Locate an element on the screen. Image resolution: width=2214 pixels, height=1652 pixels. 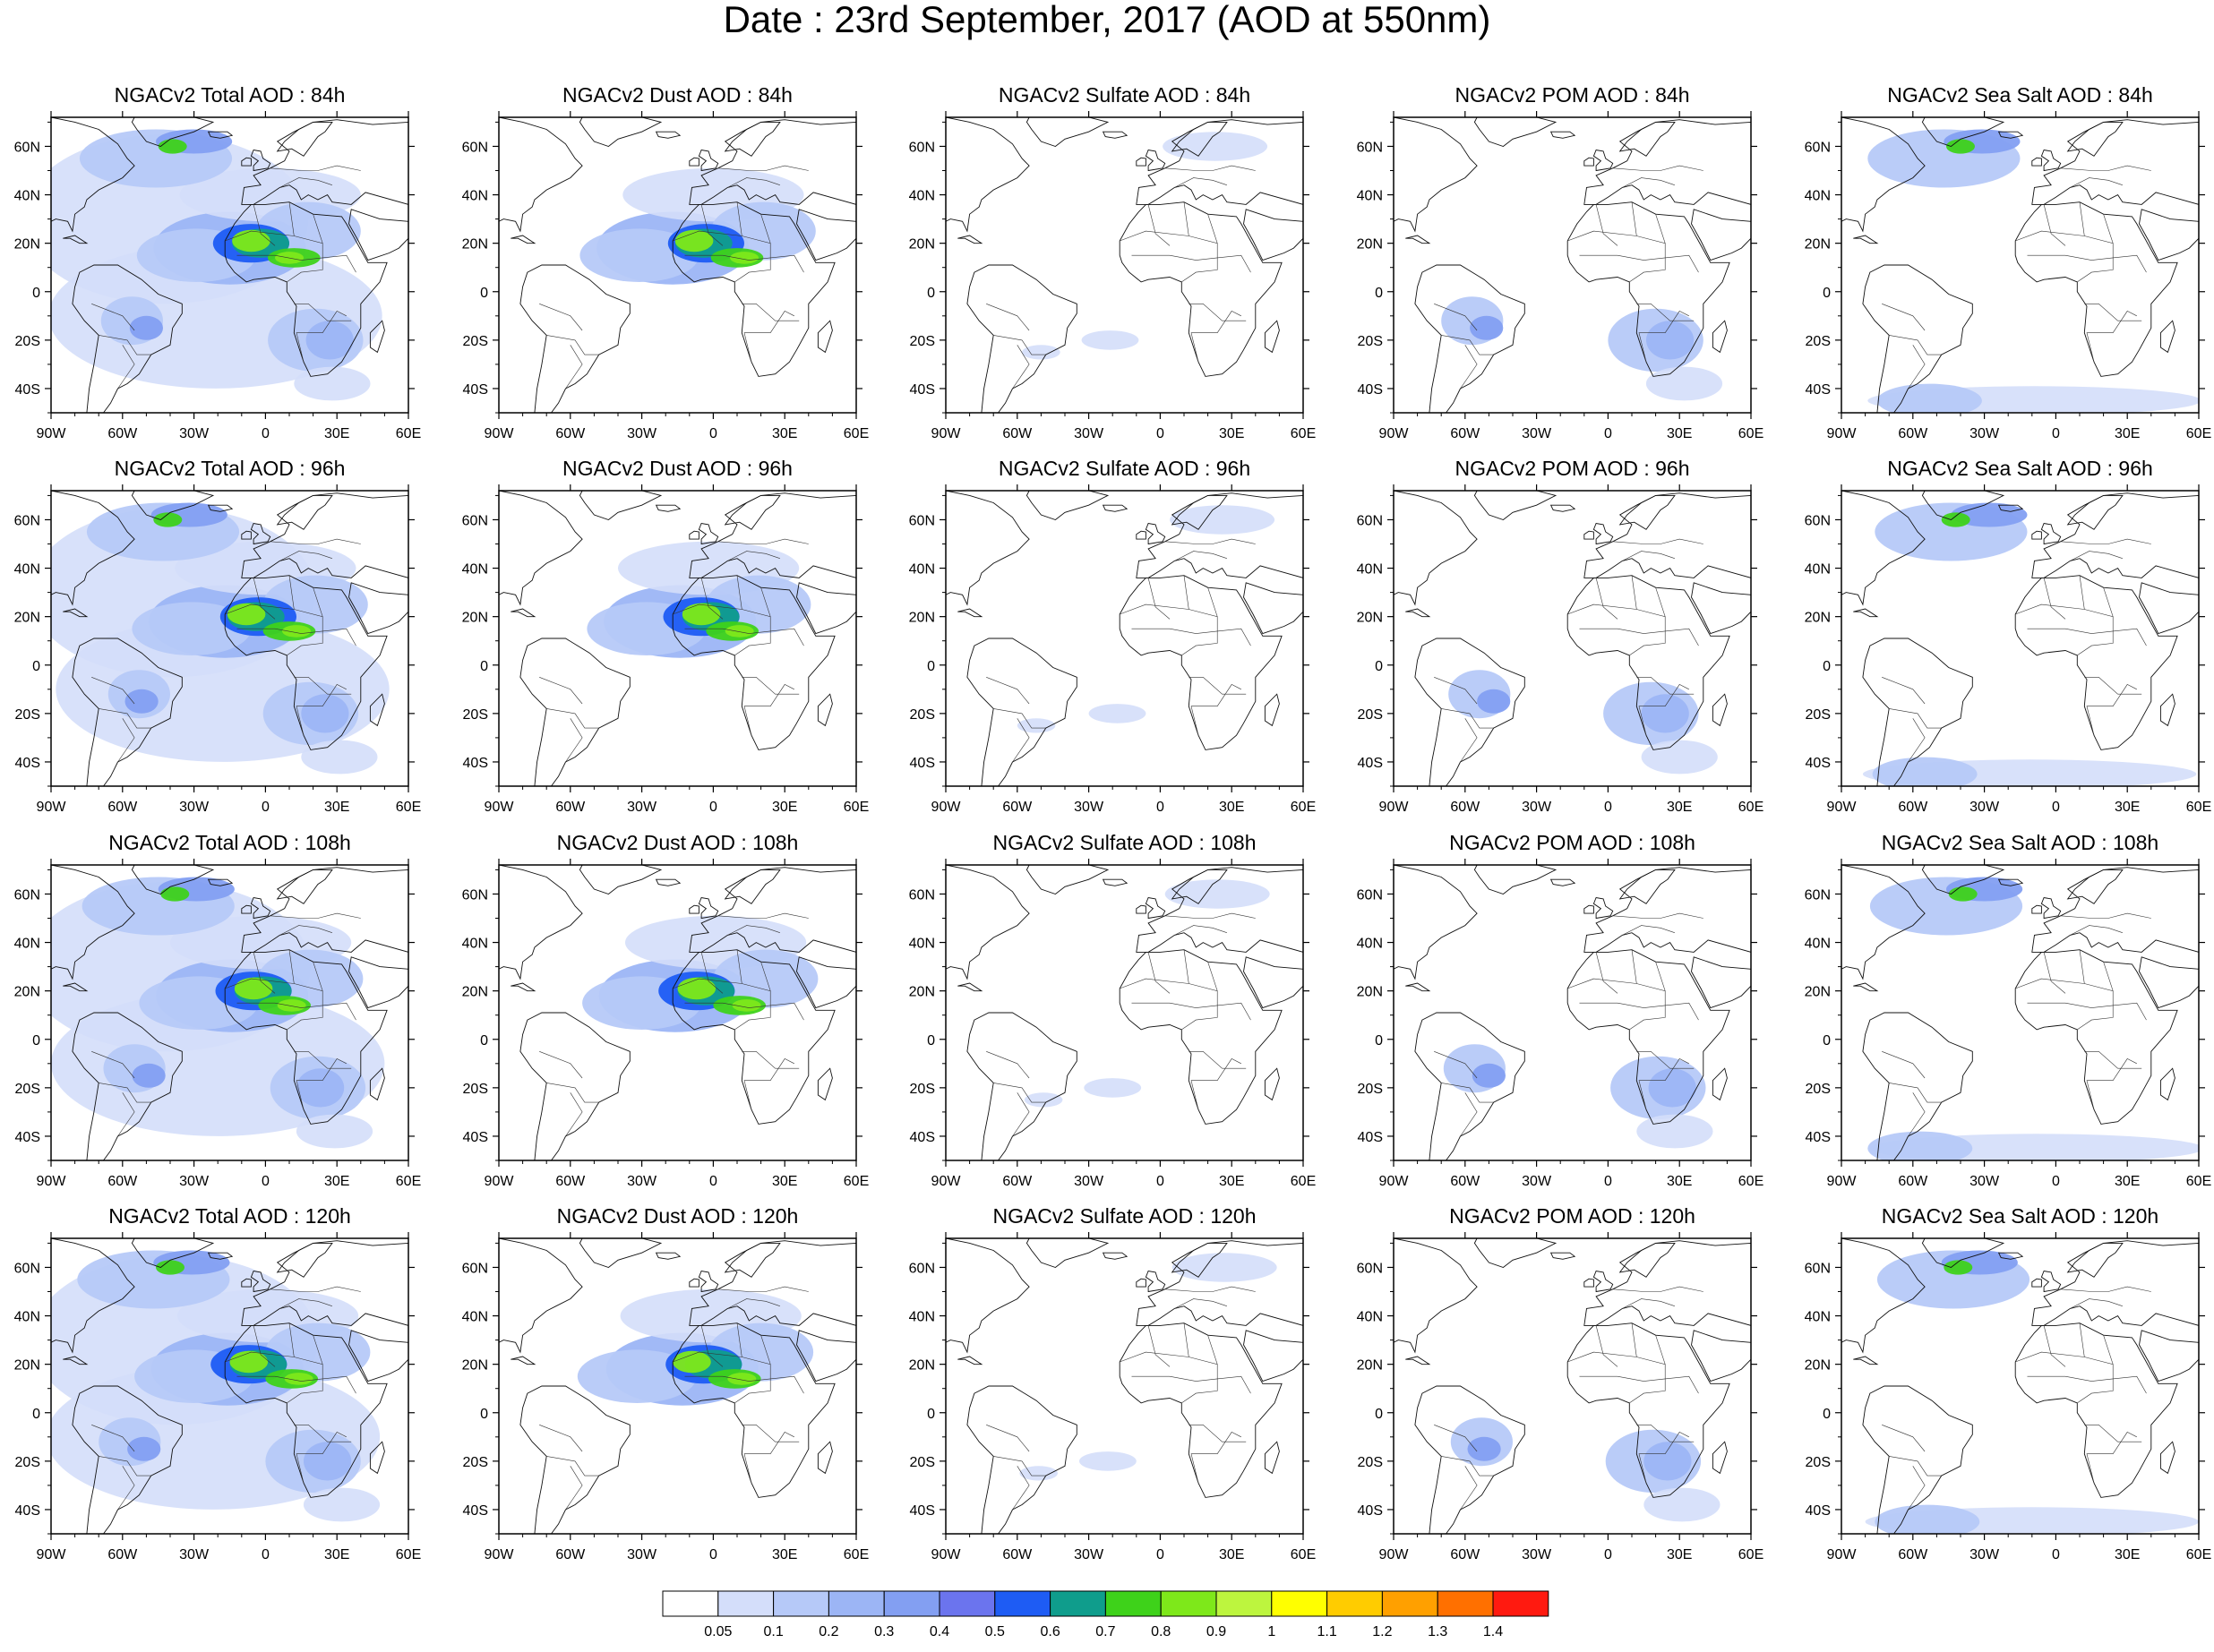
panel-title: NGACv2 Sulfate AOD : 120h is located at coordinates (1125, 1216).